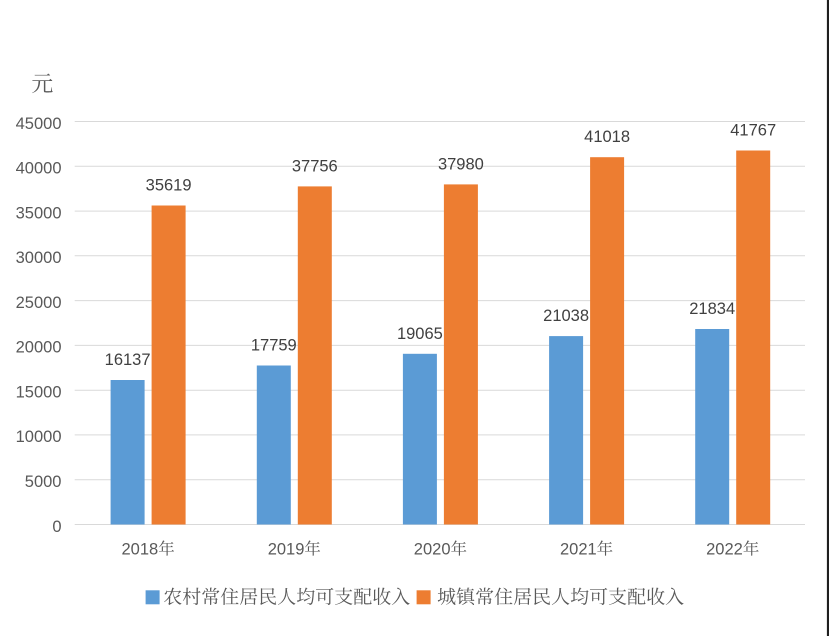 This screenshot has height=636, width=829. I want to click on svg-text: 2018, so click(140, 550).